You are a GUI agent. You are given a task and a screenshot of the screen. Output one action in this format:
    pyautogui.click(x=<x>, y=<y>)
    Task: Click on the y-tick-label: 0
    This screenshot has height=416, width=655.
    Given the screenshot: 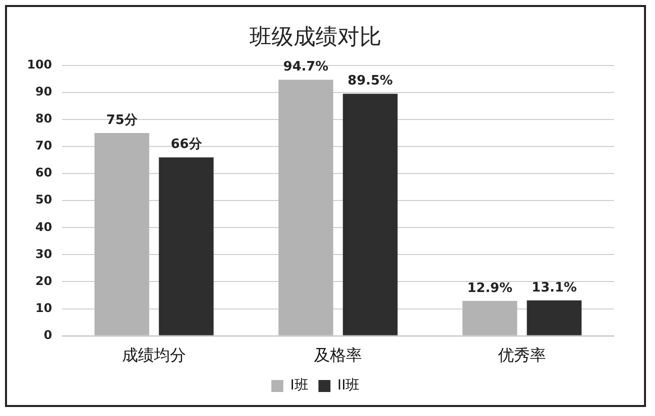 What is the action you would take?
    pyautogui.click(x=48, y=335)
    